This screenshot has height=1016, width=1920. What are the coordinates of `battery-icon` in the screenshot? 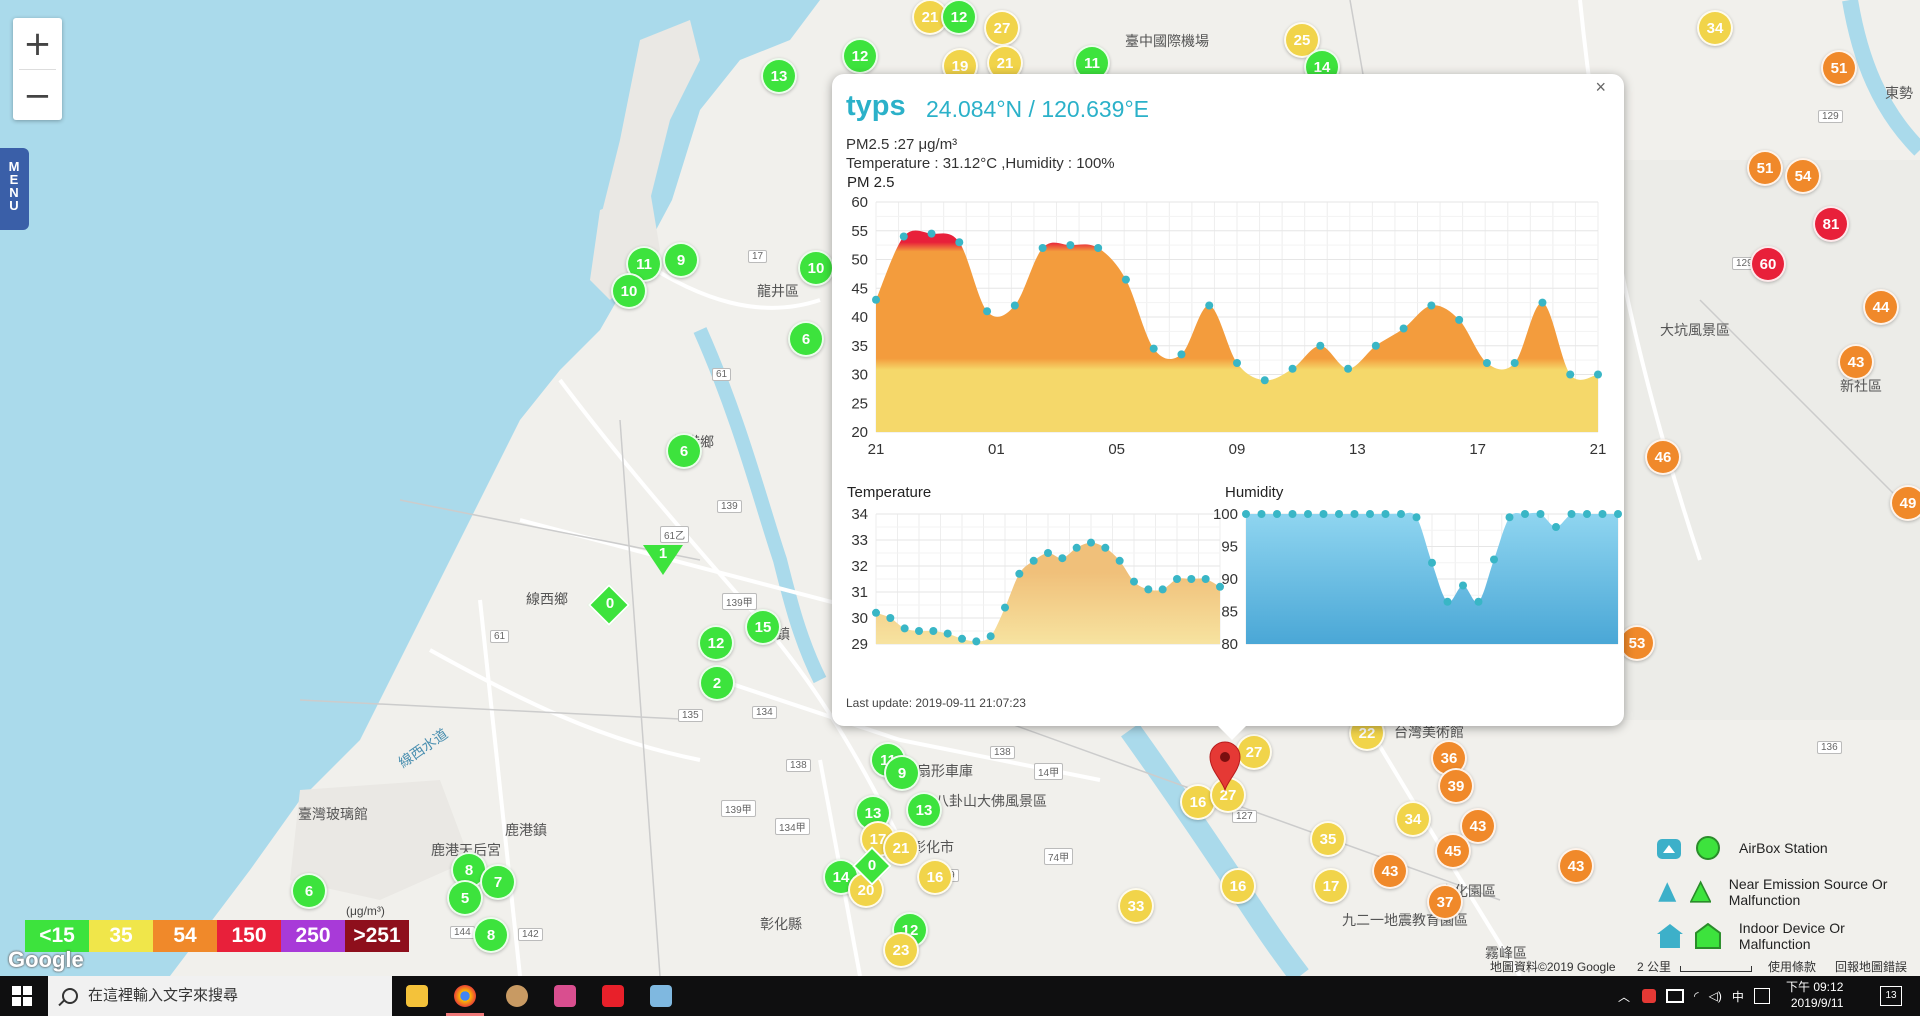 It's located at (1675, 996).